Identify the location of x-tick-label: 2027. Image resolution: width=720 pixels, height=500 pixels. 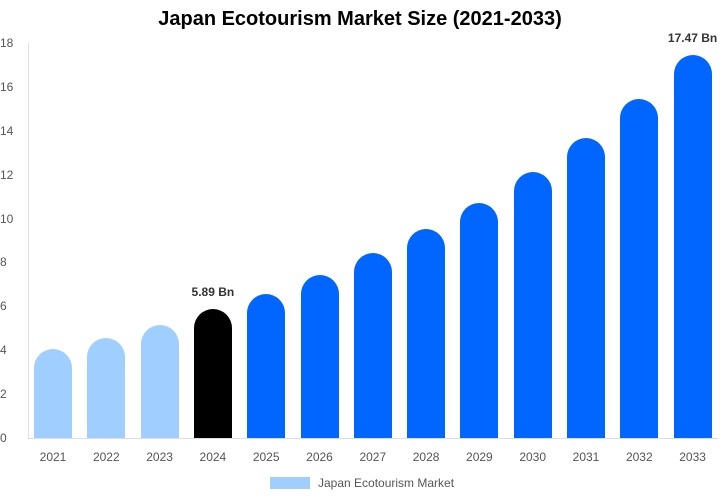
(373, 457).